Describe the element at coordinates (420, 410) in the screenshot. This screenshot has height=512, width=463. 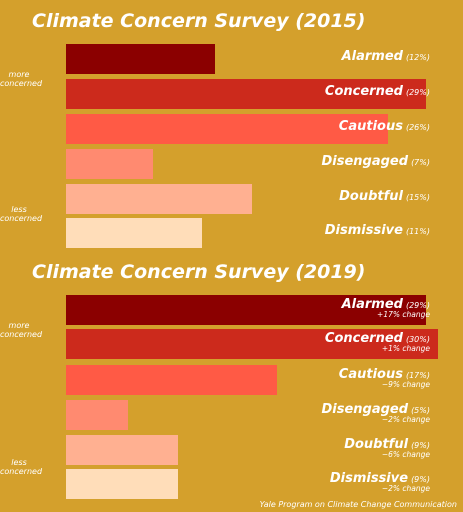
I see `percent-label: (5%)` at that location.